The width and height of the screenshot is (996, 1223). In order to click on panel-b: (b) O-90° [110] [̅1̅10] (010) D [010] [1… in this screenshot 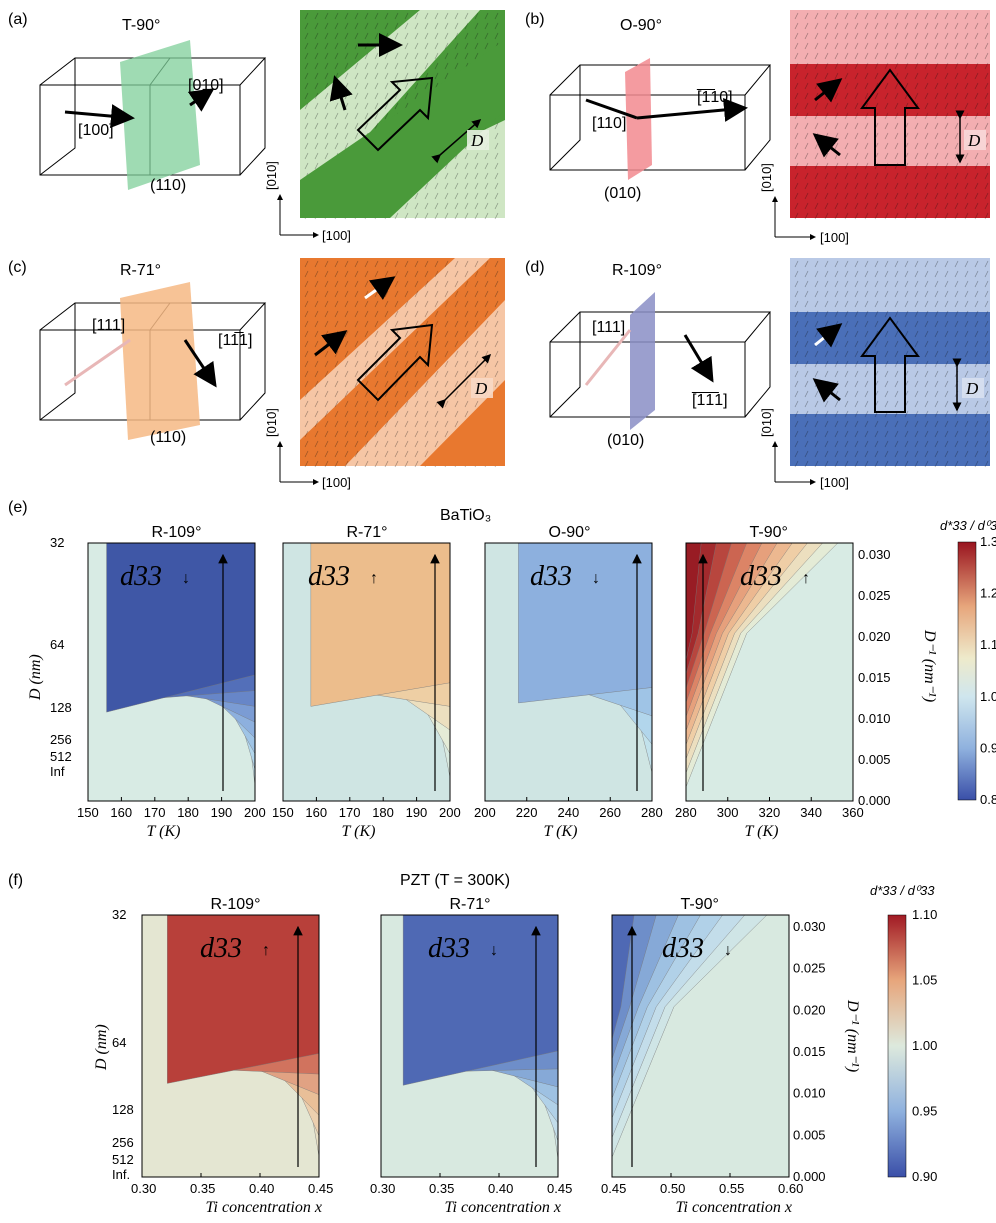, I will do `click(757, 127)`.